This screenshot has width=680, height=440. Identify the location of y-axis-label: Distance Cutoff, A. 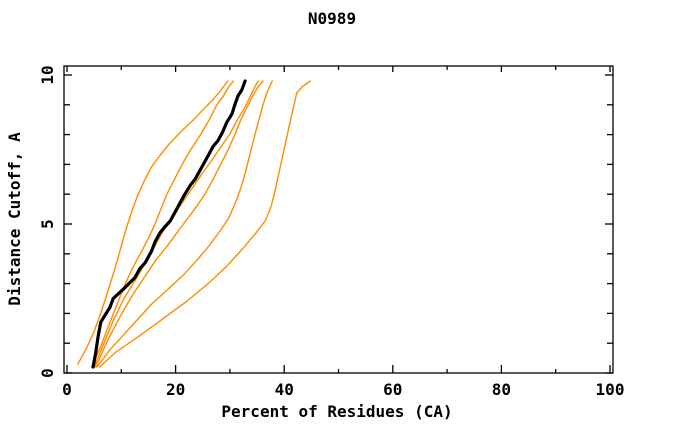
(14, 219).